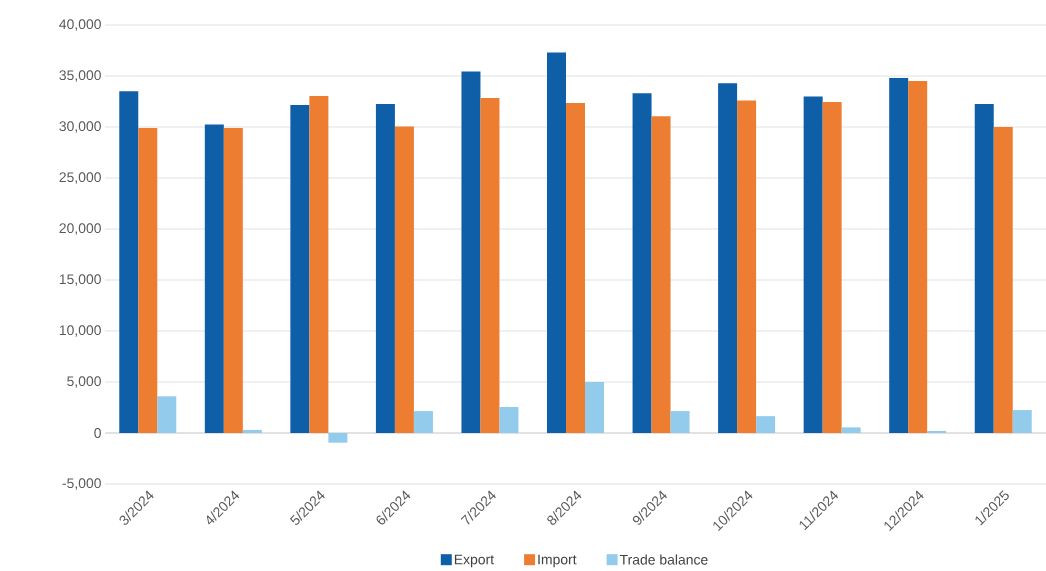 This screenshot has width=1046, height=571. Describe the element at coordinates (84, 382) in the screenshot. I see `y-tick-label: 5,000` at that location.